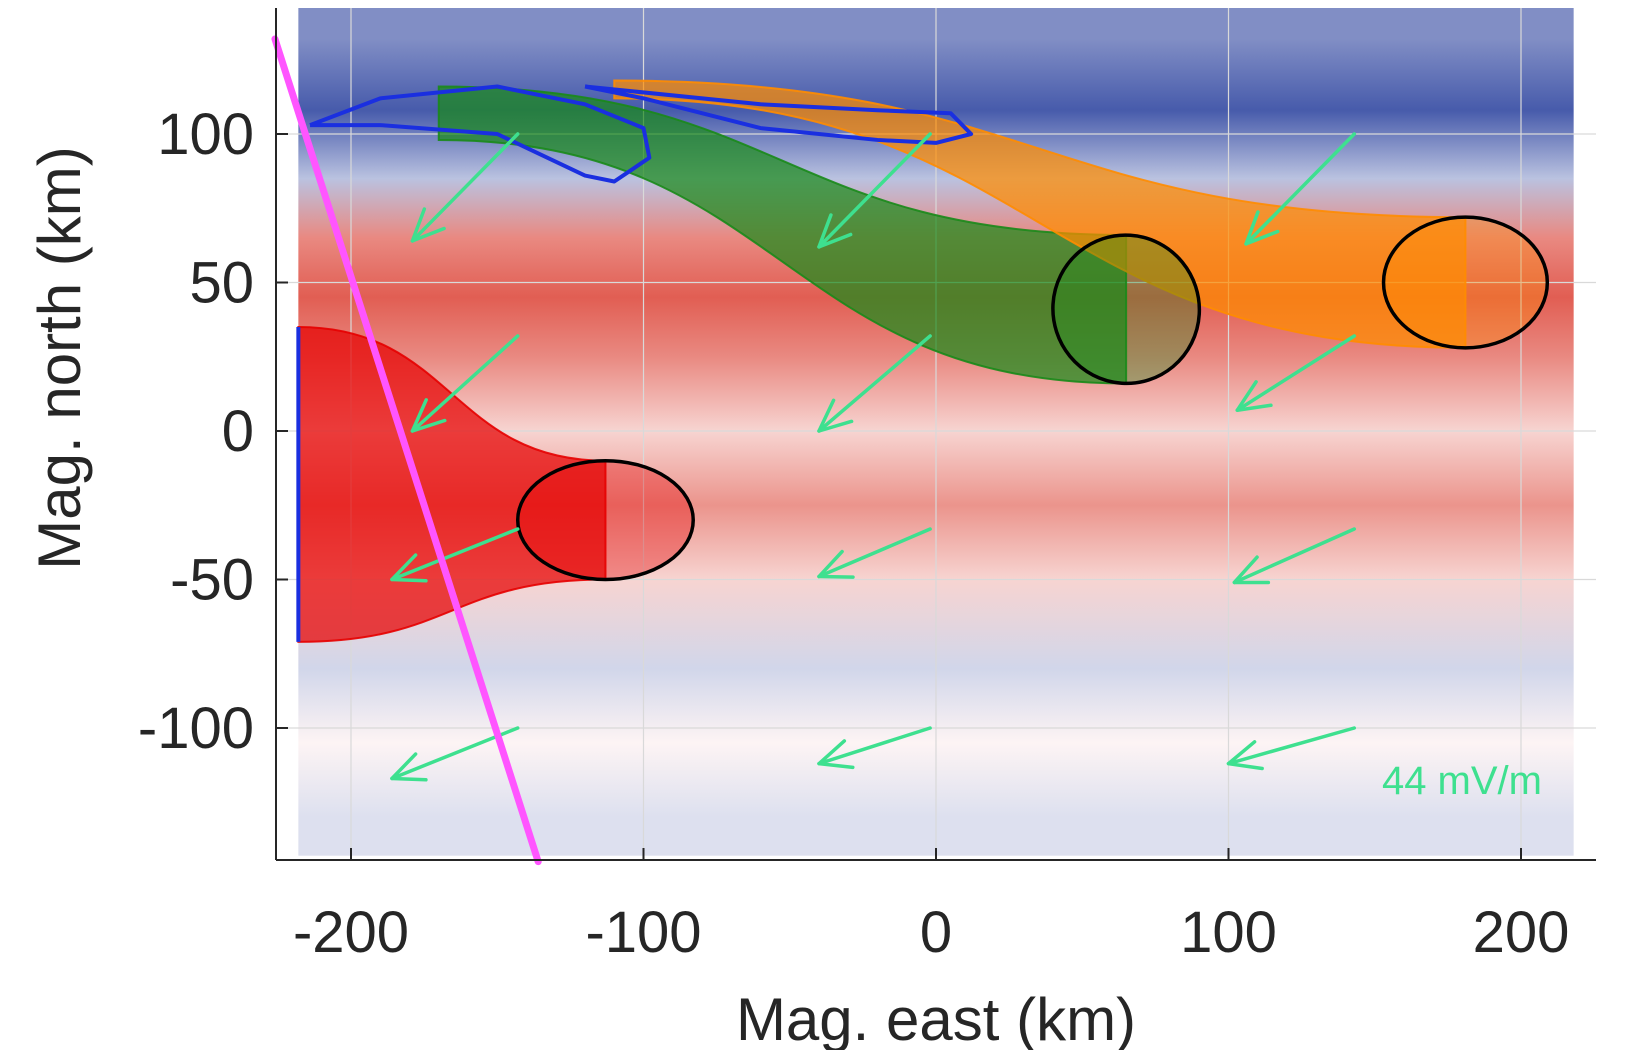  Describe the element at coordinates (238, 431) in the screenshot. I see `y-tick-label-2: 0` at that location.